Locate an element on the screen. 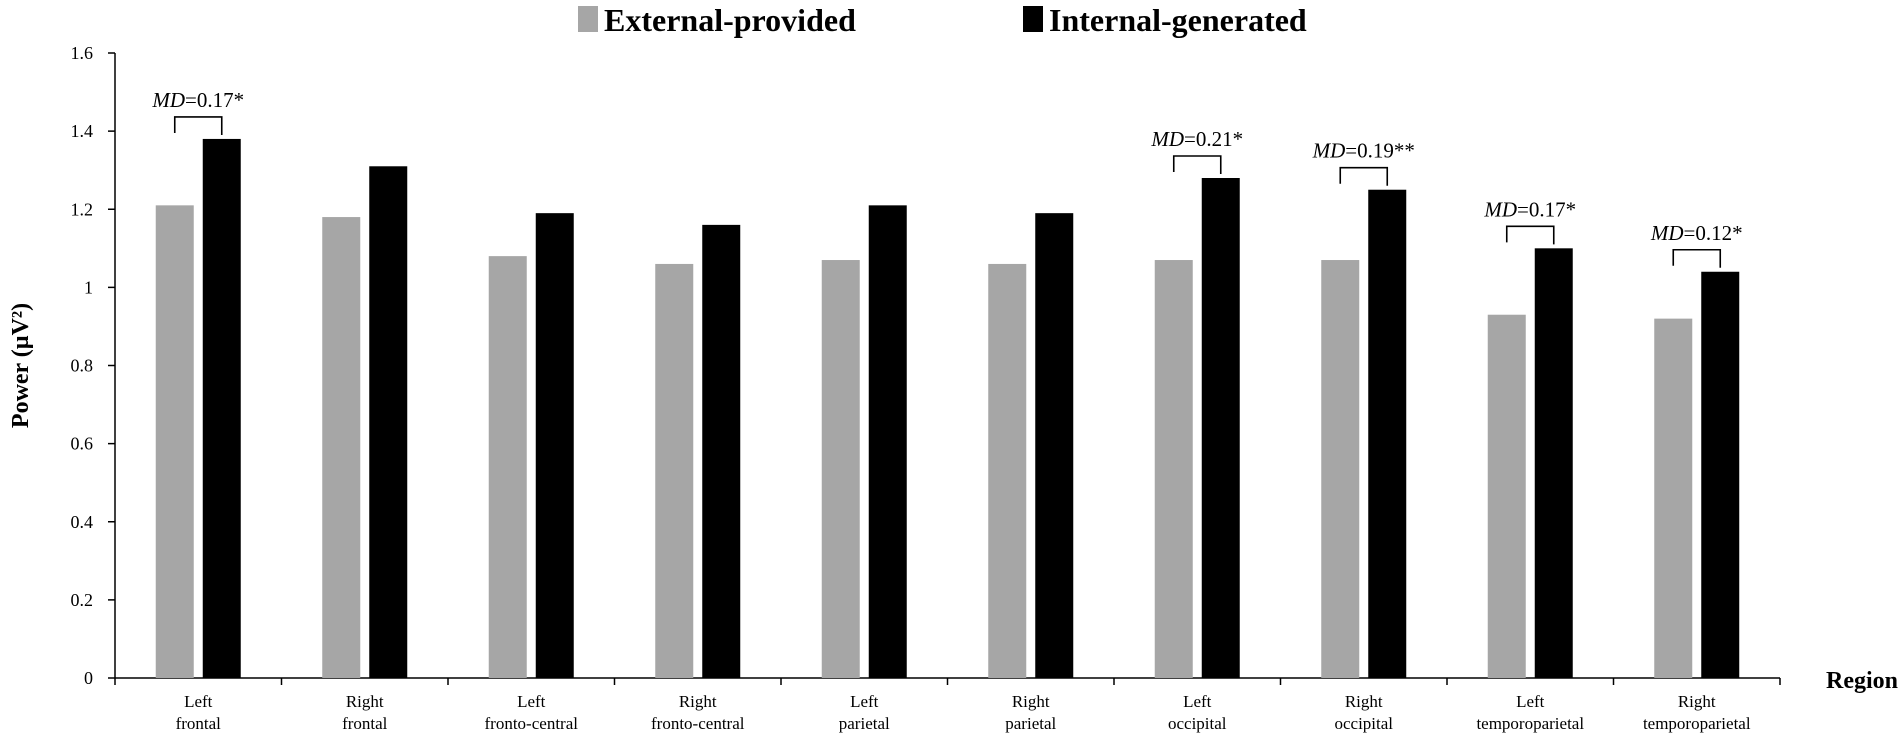 Image resolution: width=1902 pixels, height=744 pixels. y-tick-label: 1.4 is located at coordinates (82, 131).